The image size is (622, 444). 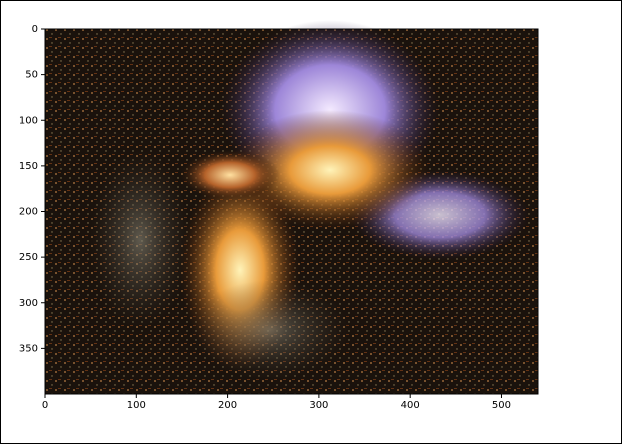 What do you see at coordinates (227, 405) in the screenshot?
I see `x-tick-label: 200` at bounding box center [227, 405].